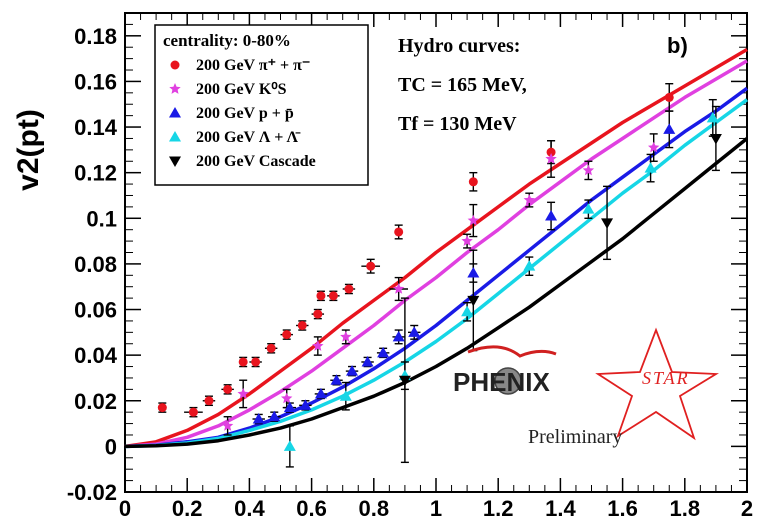 This screenshot has height=520, width=761. I want to click on y-axis-title: v2(pt), so click(28, 150).